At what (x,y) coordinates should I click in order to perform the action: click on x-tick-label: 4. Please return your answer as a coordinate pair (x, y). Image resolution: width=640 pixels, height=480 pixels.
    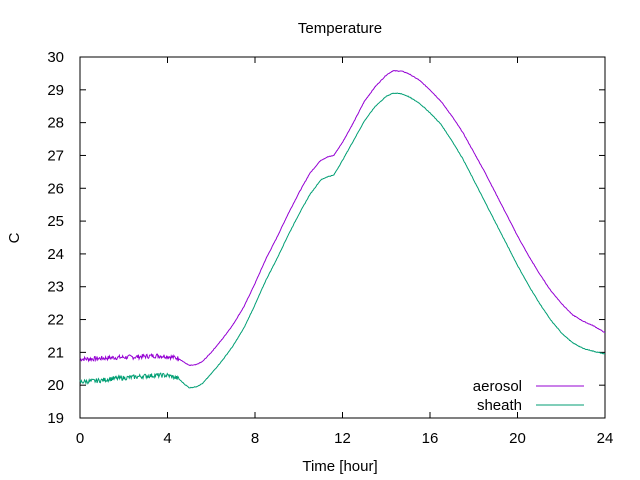
    Looking at the image, I should click on (167, 438).